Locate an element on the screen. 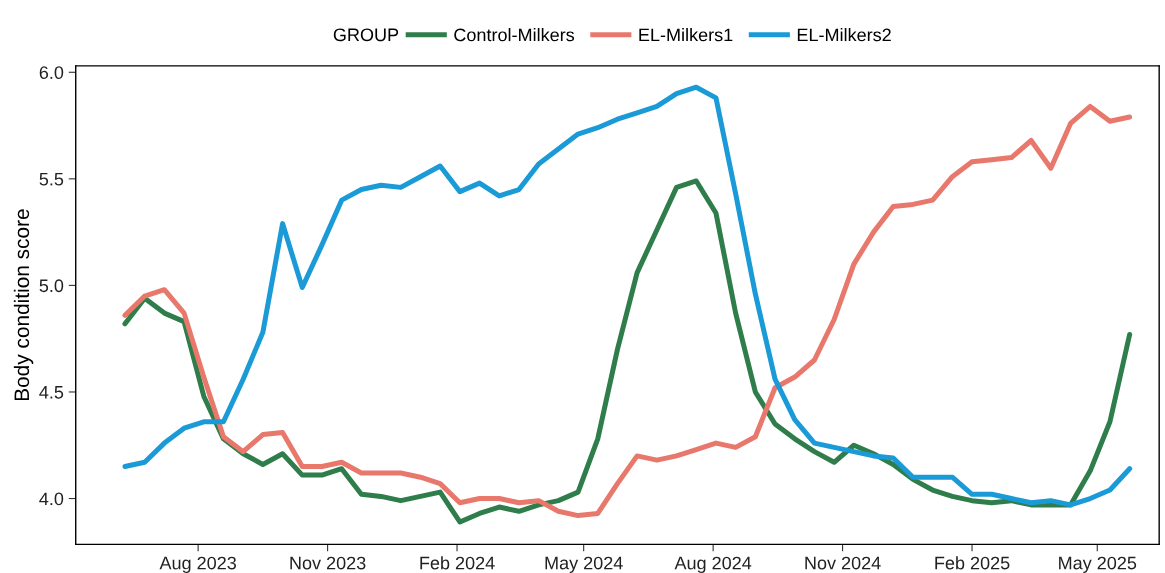 Image resolution: width=1165 pixels, height=573 pixels. legend-label: Control-Milkers is located at coordinates (514, 35).